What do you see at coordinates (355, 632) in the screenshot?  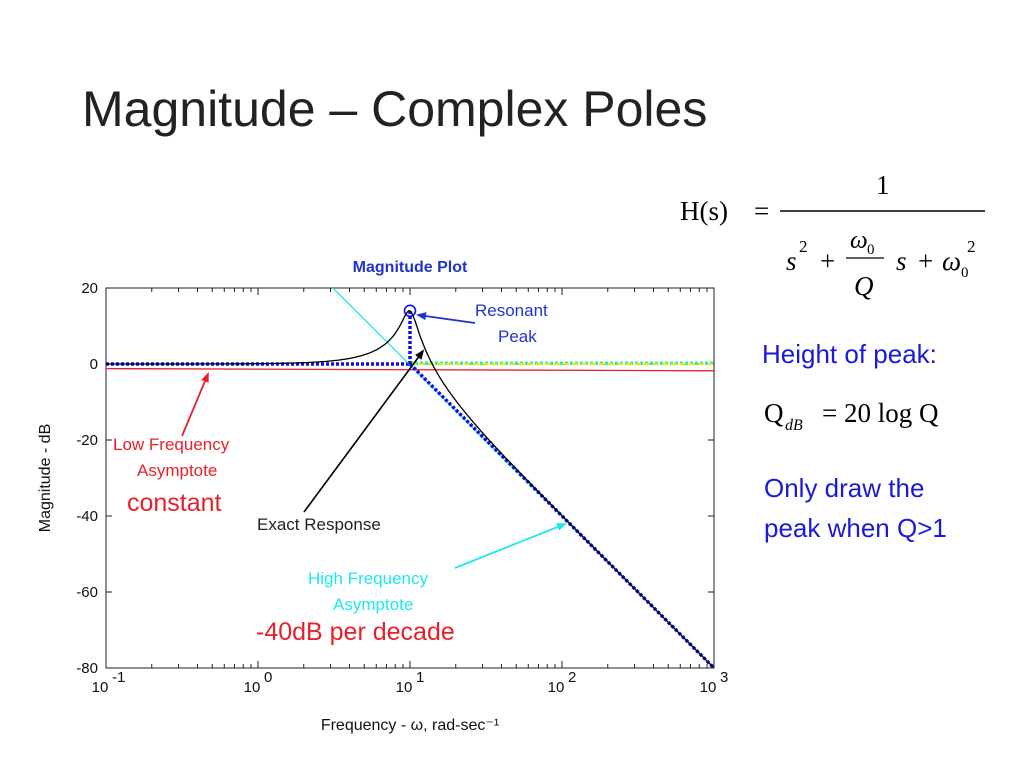 I see `slope-label: -40dB per decade` at bounding box center [355, 632].